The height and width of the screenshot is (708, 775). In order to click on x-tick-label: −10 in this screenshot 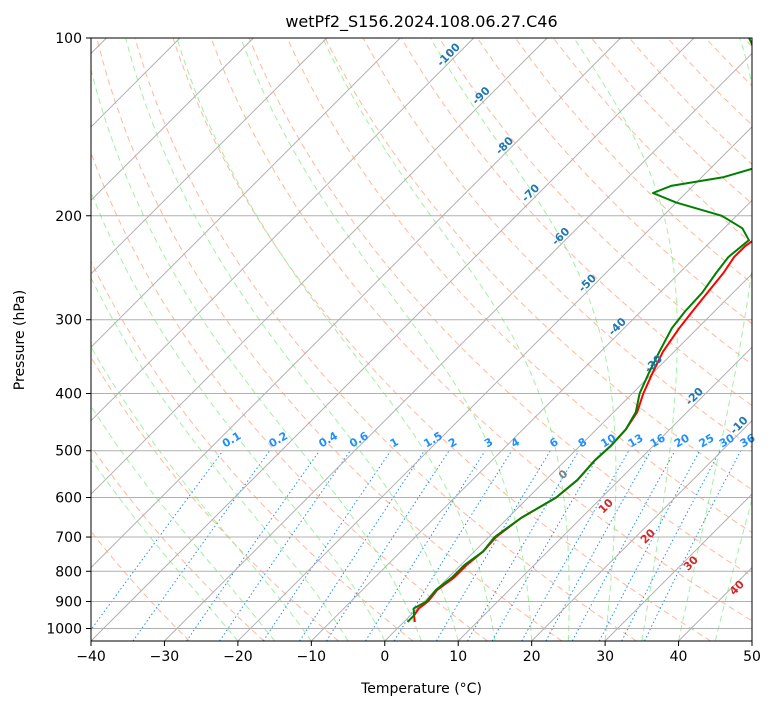, I will do `click(312, 657)`.